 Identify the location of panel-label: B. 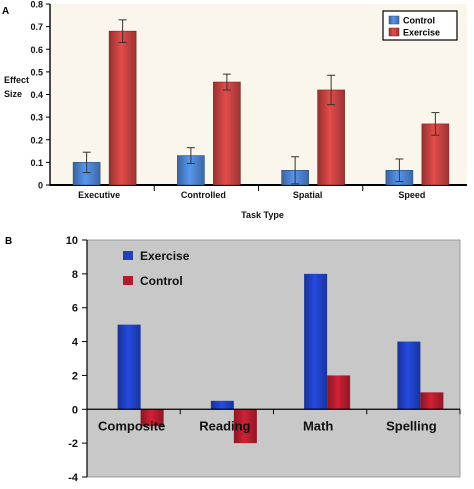
(8, 241).